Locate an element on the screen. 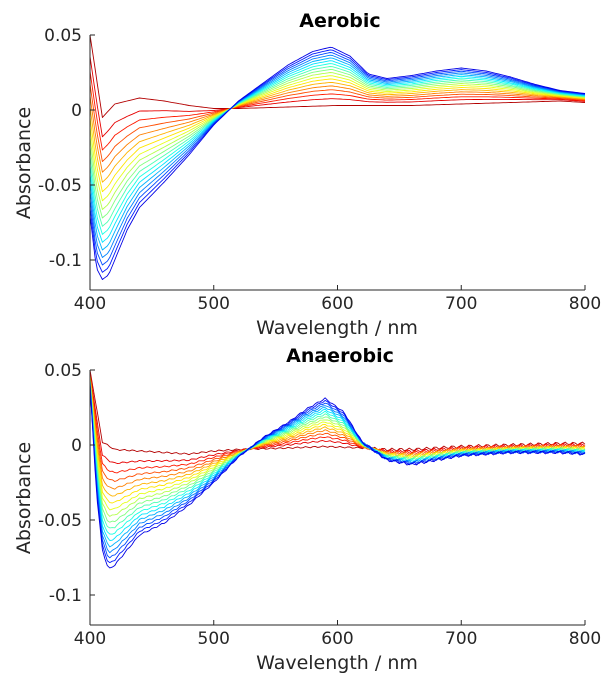 This screenshot has height=675, width=601. aerobic-x-tick-label: 400 is located at coordinates (90, 304).